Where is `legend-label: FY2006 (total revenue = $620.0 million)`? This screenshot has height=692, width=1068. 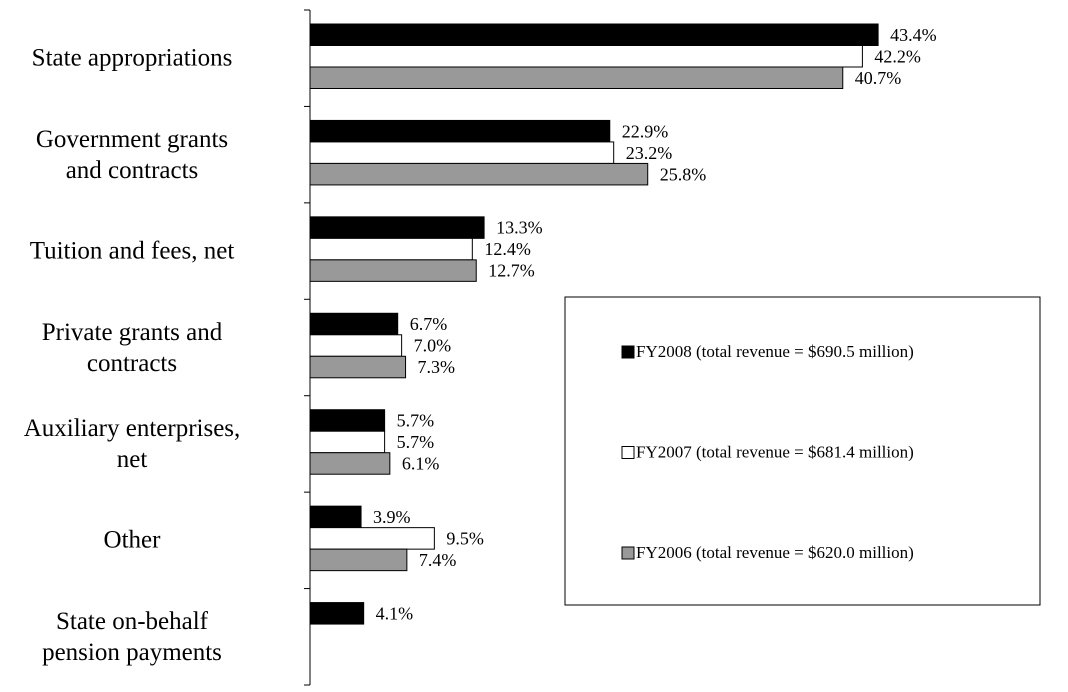 legend-label: FY2006 (total revenue = $620.0 million) is located at coordinates (775, 552).